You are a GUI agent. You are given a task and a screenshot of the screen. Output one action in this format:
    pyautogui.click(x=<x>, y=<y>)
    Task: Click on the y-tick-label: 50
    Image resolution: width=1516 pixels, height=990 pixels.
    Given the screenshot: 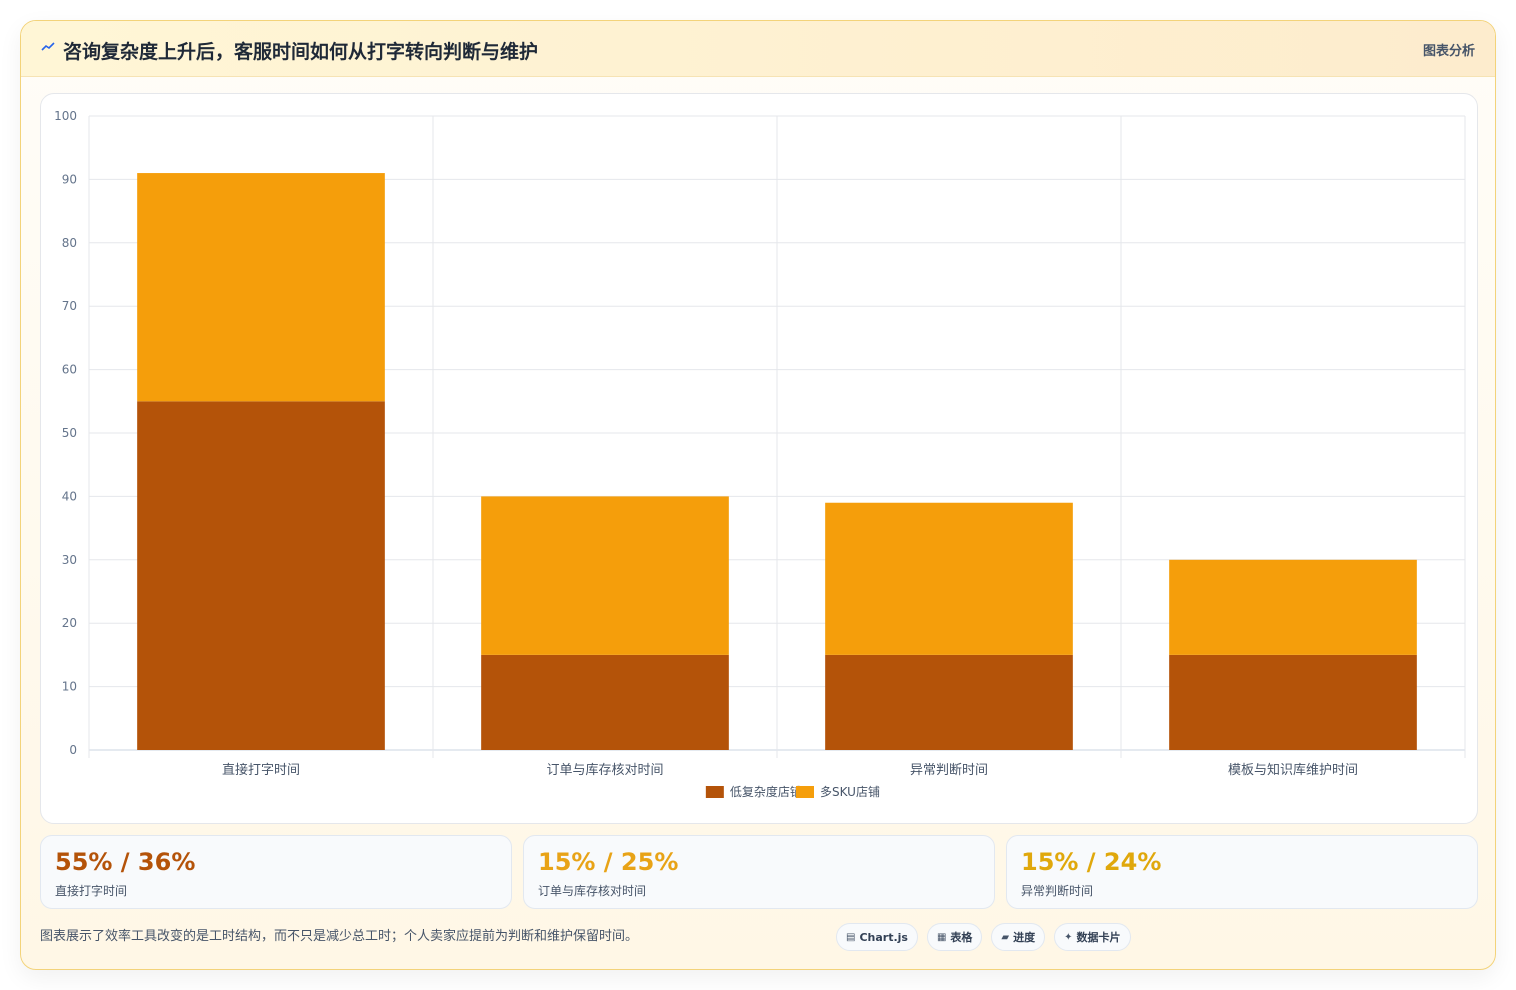 What is the action you would take?
    pyautogui.click(x=69, y=433)
    